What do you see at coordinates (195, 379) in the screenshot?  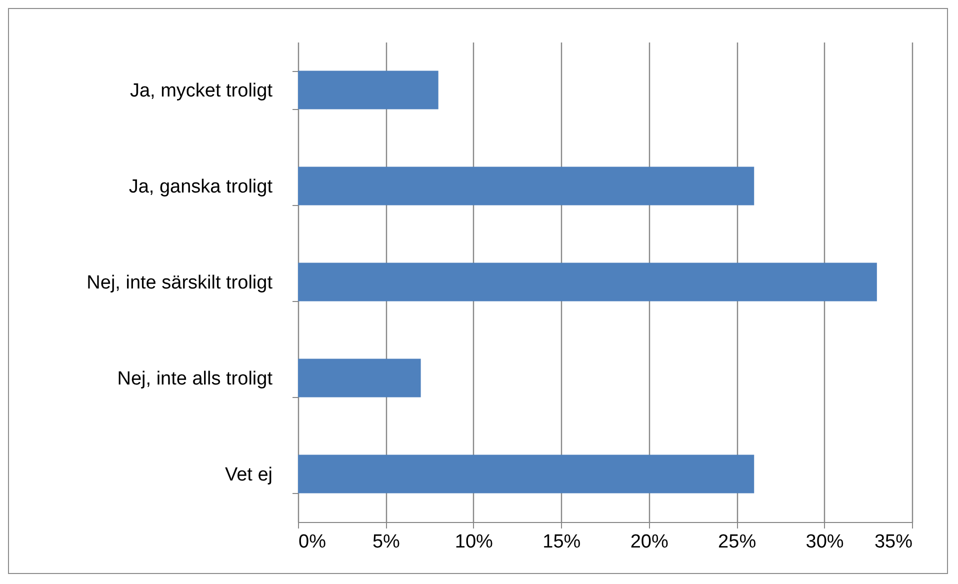 I see `y-tick-label: Nej, inte alls troligt` at bounding box center [195, 379].